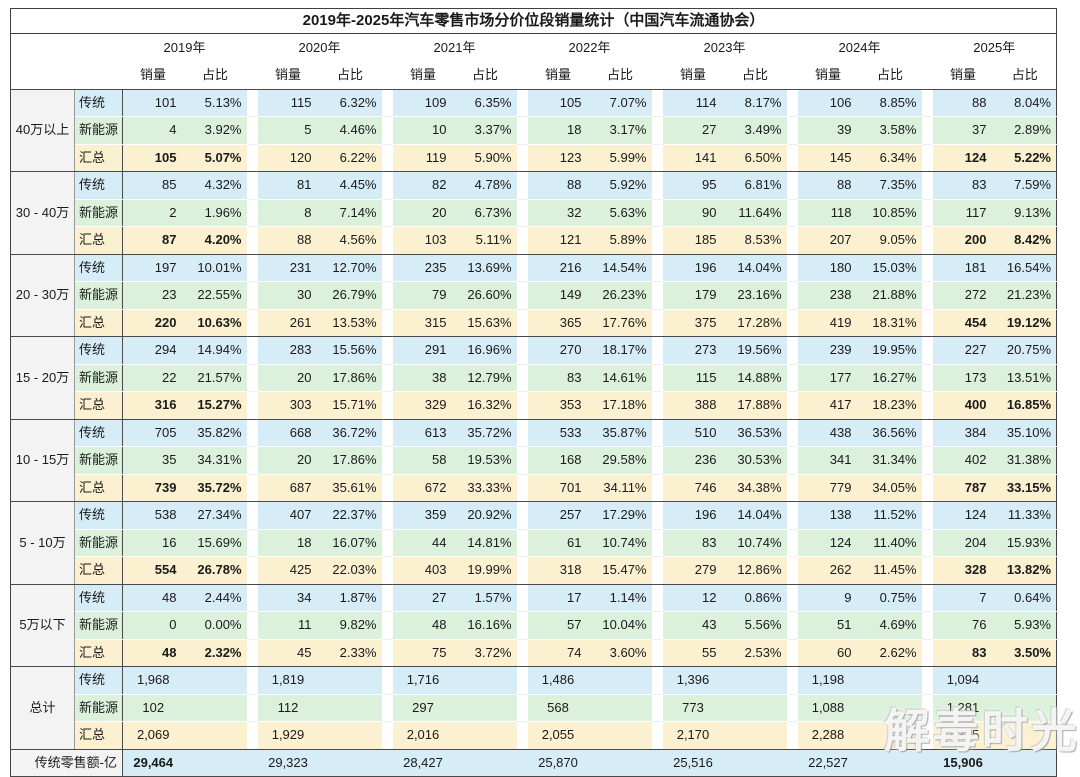  I want to click on share-cell: 1.96%, so click(215, 213).